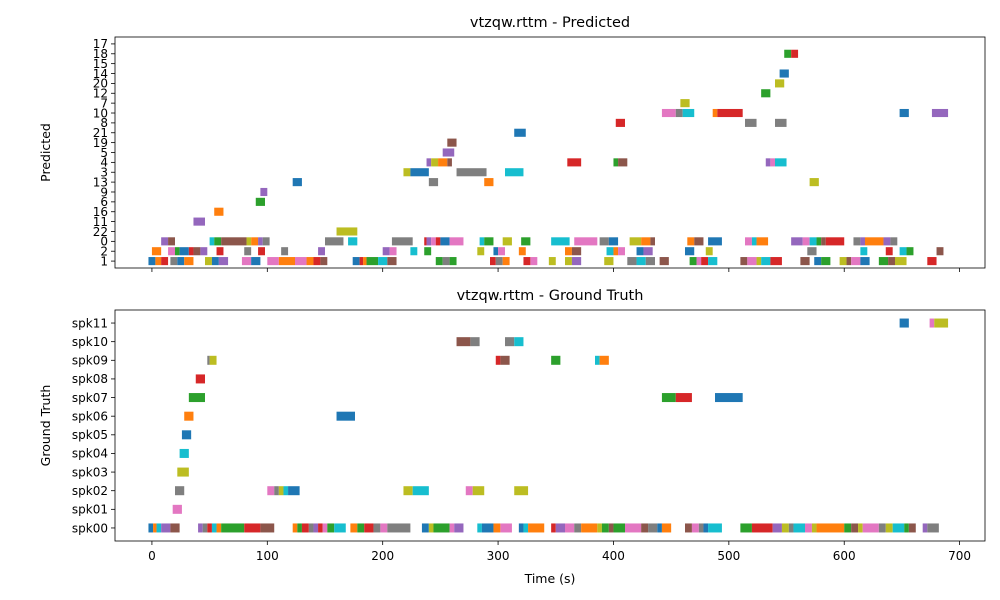 The image size is (1000, 600). I want to click on y-tick-label: 14, so click(100, 74).